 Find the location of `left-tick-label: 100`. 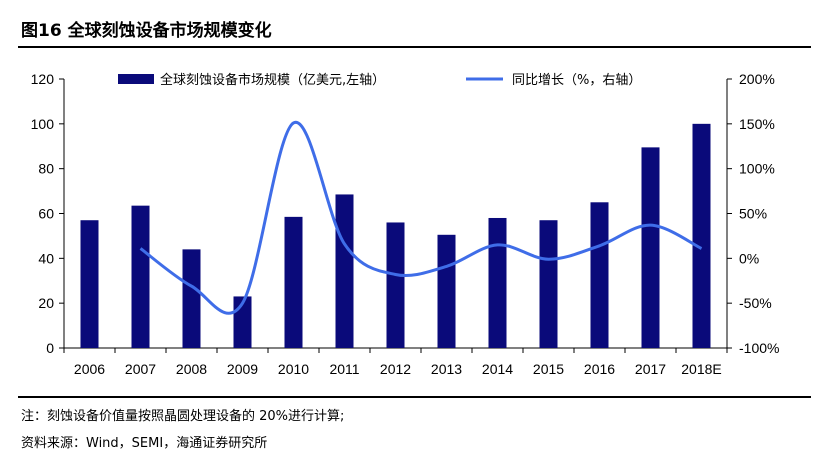

left-tick-label: 100 is located at coordinates (43, 124).